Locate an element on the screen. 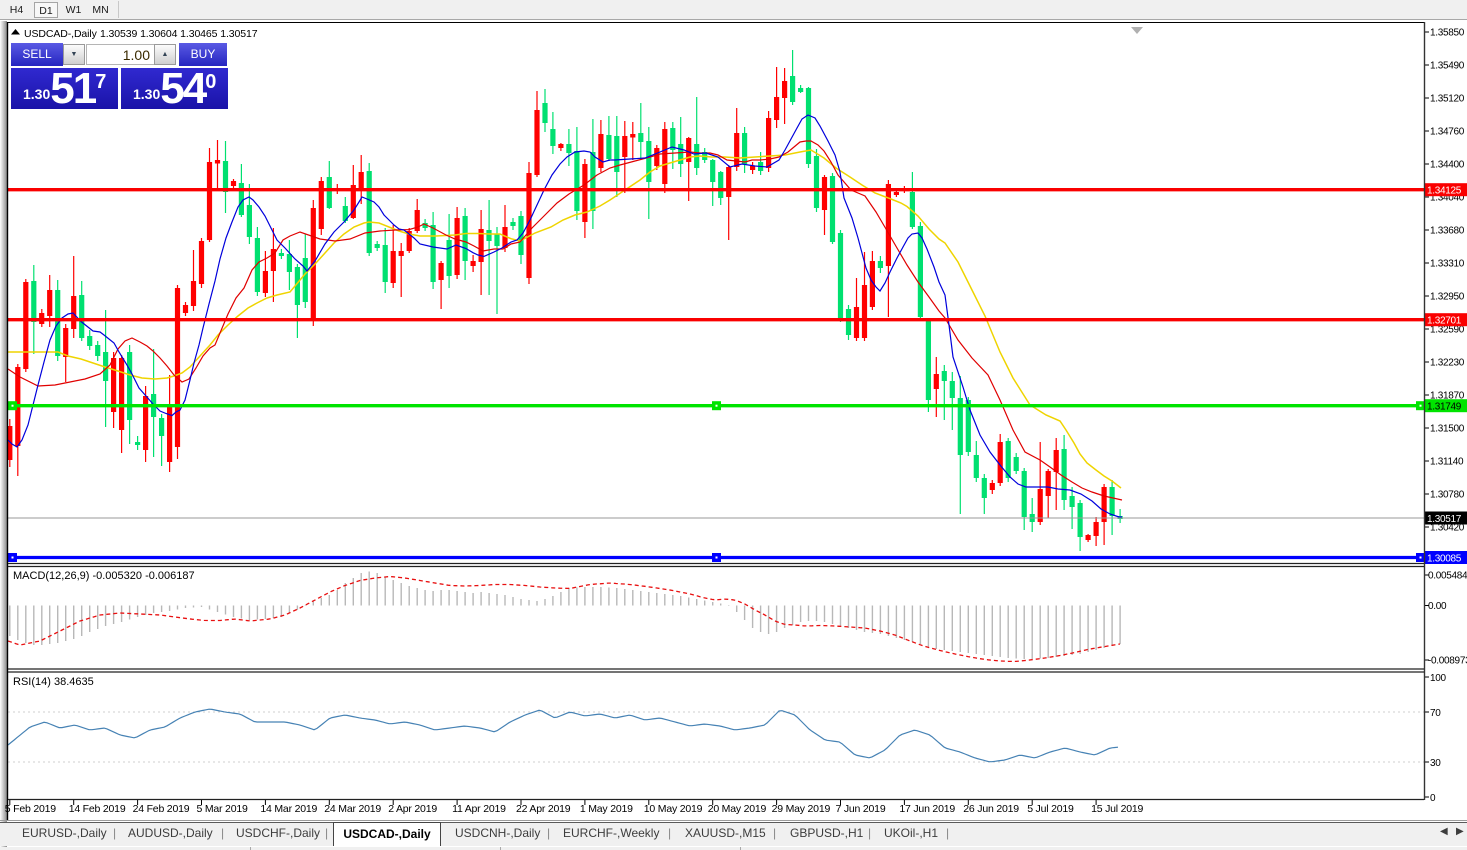 The height and width of the screenshot is (850, 1467). svg-text: 14 Feb 2019 is located at coordinates (97, 809).